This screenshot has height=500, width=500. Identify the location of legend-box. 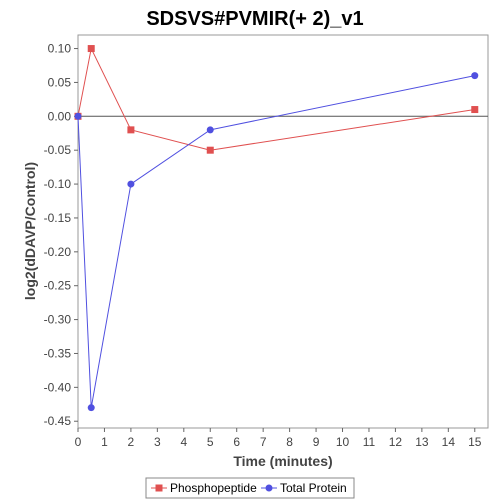
(250, 488).